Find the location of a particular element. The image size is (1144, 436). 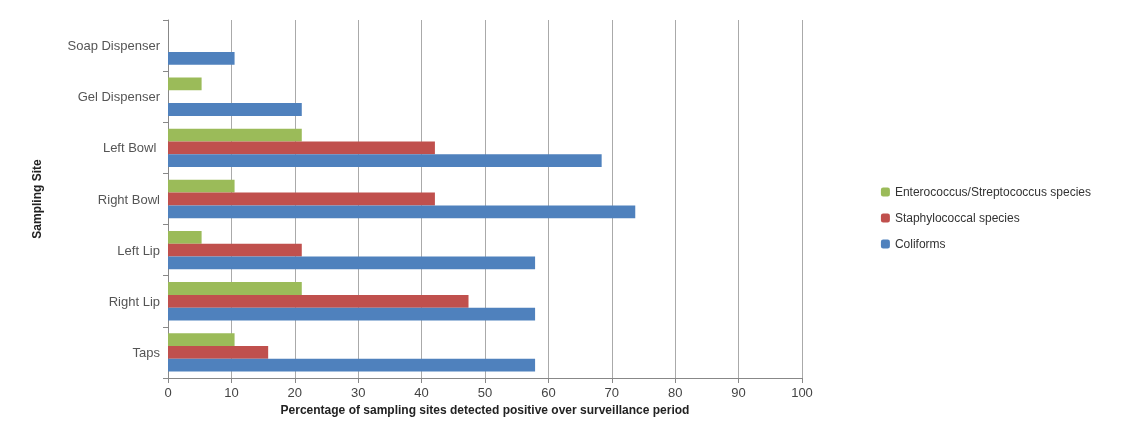

y-tick-label: Left Lip is located at coordinates (138, 250).